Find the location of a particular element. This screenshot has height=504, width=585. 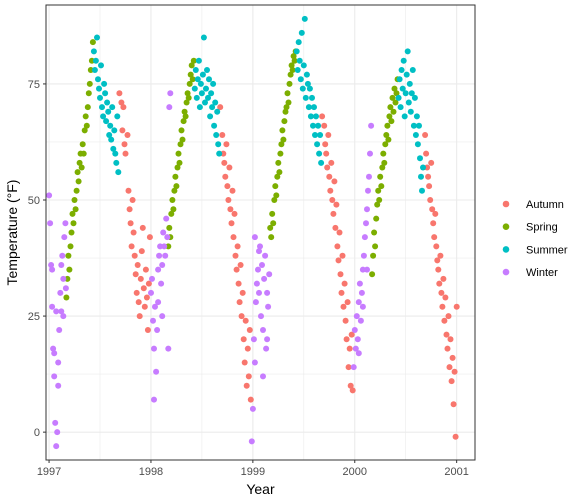

legend-label: Autumn is located at coordinates (545, 205).